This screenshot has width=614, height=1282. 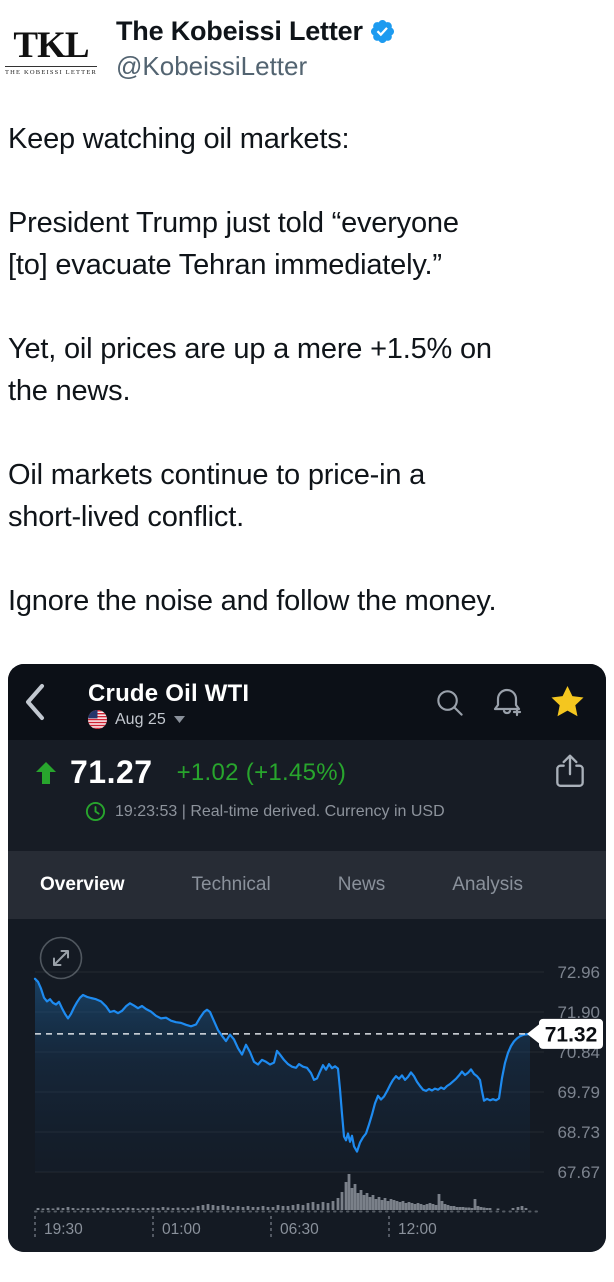 What do you see at coordinates (571, 1033) in the screenshot?
I see `last-price-tag` at bounding box center [571, 1033].